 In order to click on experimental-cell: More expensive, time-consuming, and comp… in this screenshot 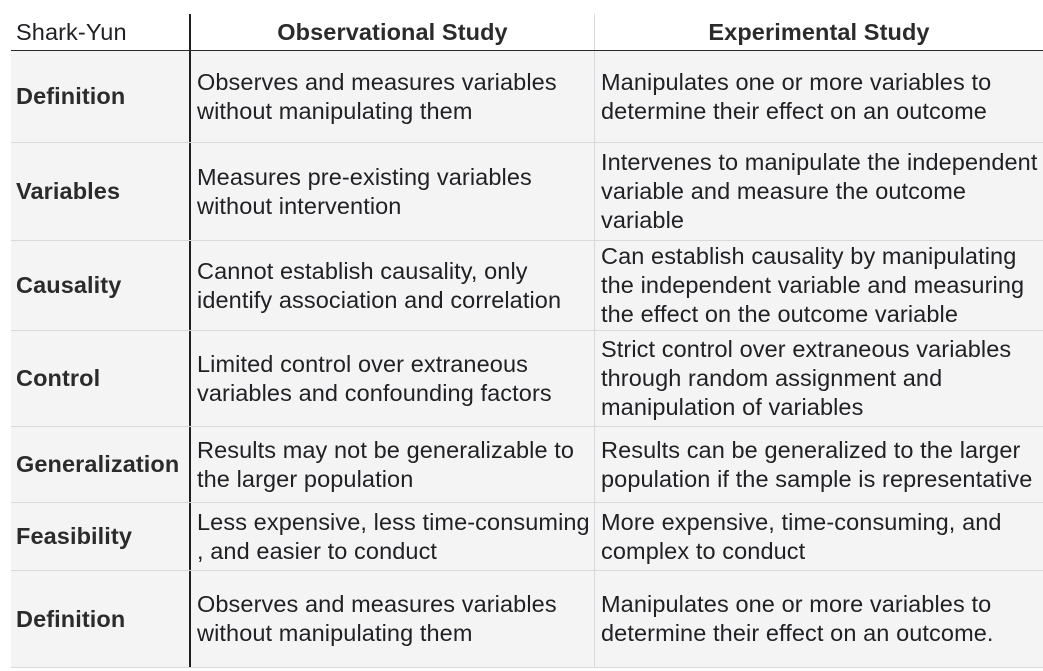, I will do `click(801, 536)`.